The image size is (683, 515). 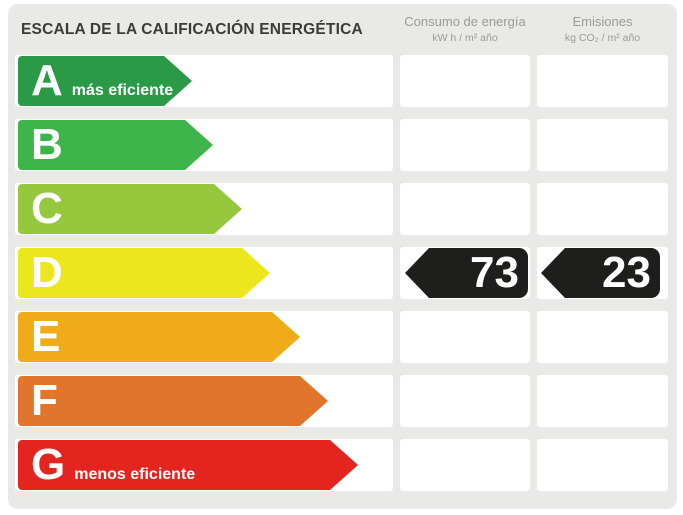 I want to click on rating-letter: D, so click(x=47, y=272).